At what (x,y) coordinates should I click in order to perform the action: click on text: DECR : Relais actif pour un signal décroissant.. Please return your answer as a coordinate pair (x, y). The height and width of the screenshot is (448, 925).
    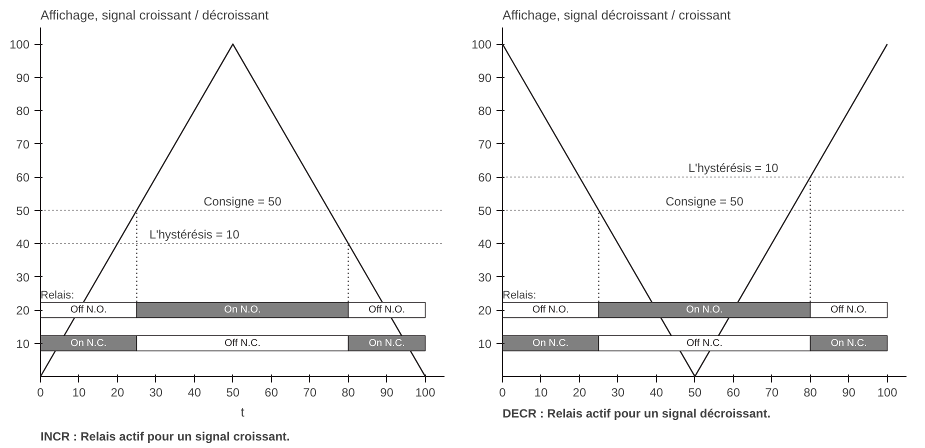
    Looking at the image, I should click on (636, 413).